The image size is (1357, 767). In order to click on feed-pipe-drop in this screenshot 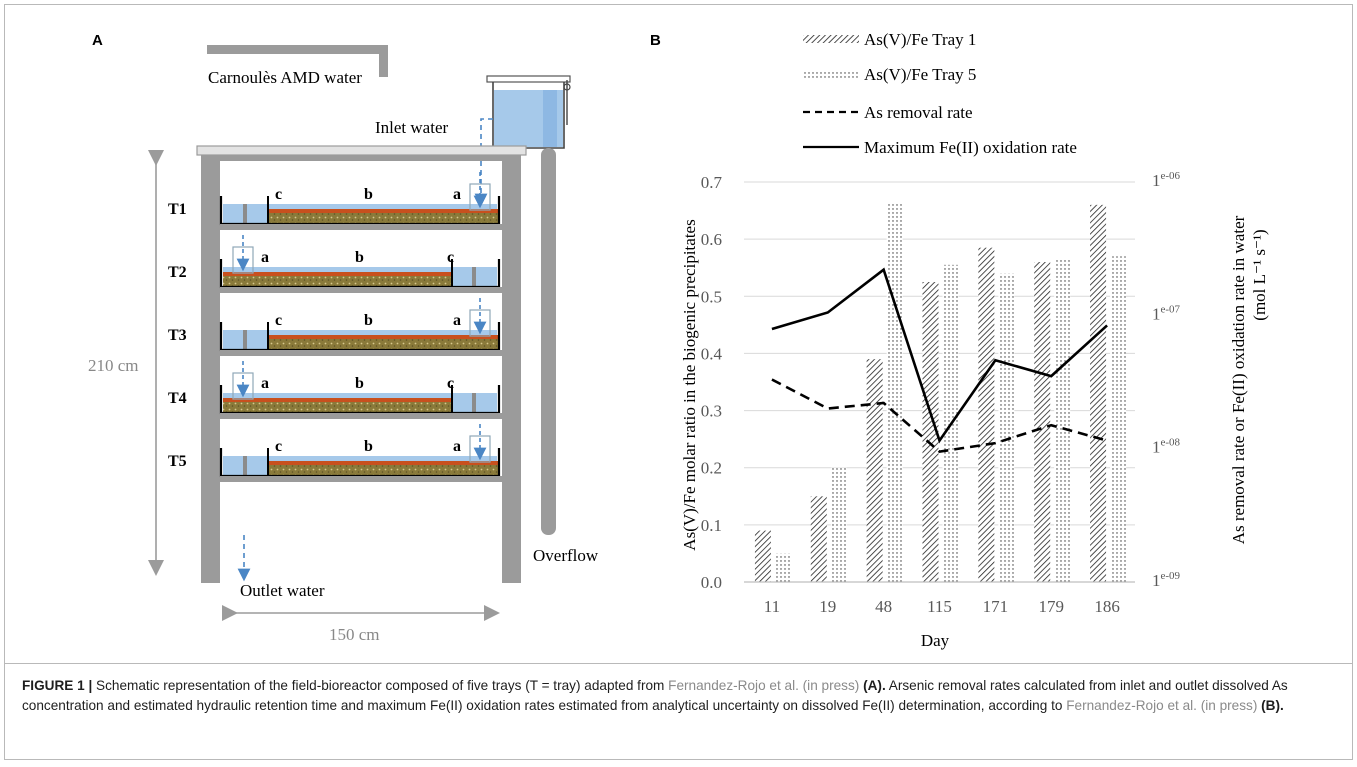, I will do `click(383, 61)`.